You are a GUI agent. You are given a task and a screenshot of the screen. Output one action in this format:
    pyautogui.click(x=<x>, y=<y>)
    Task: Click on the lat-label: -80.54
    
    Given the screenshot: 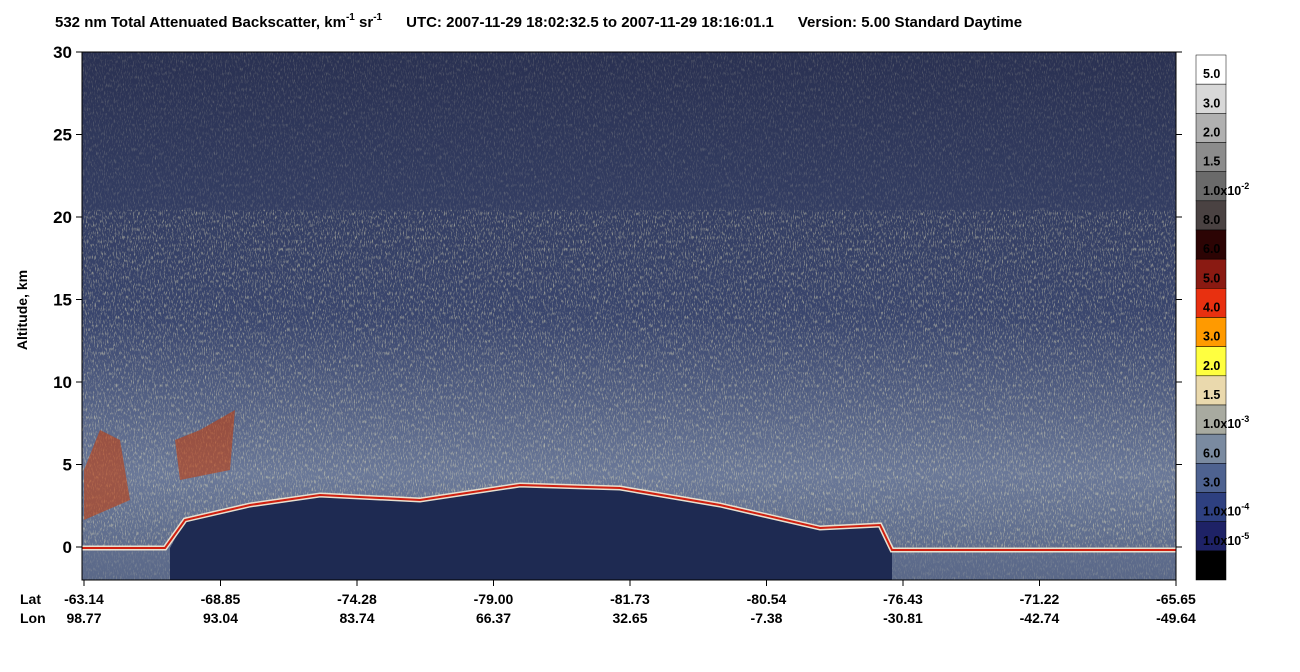 What is the action you would take?
    pyautogui.click(x=767, y=599)
    